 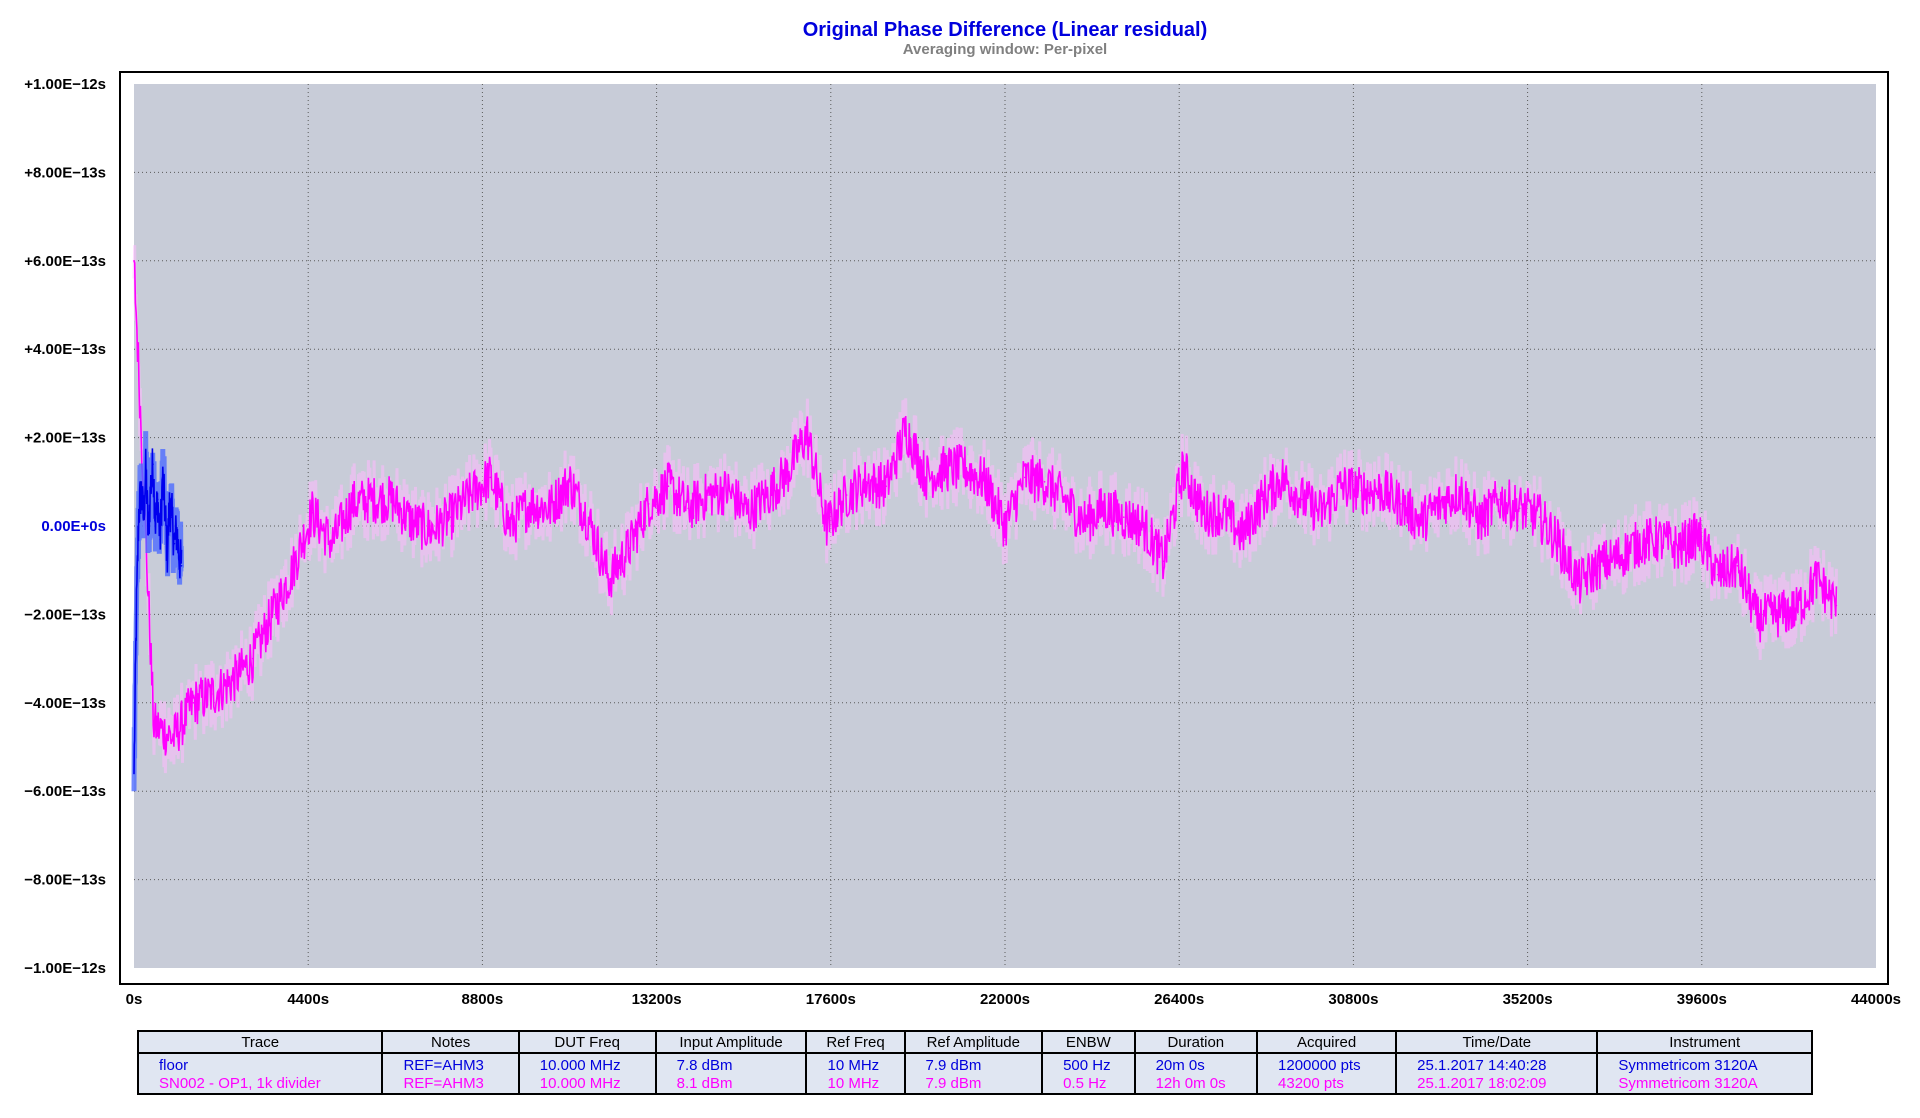 What do you see at coordinates (1353, 999) in the screenshot?
I see `x-tick-label: 30800s` at bounding box center [1353, 999].